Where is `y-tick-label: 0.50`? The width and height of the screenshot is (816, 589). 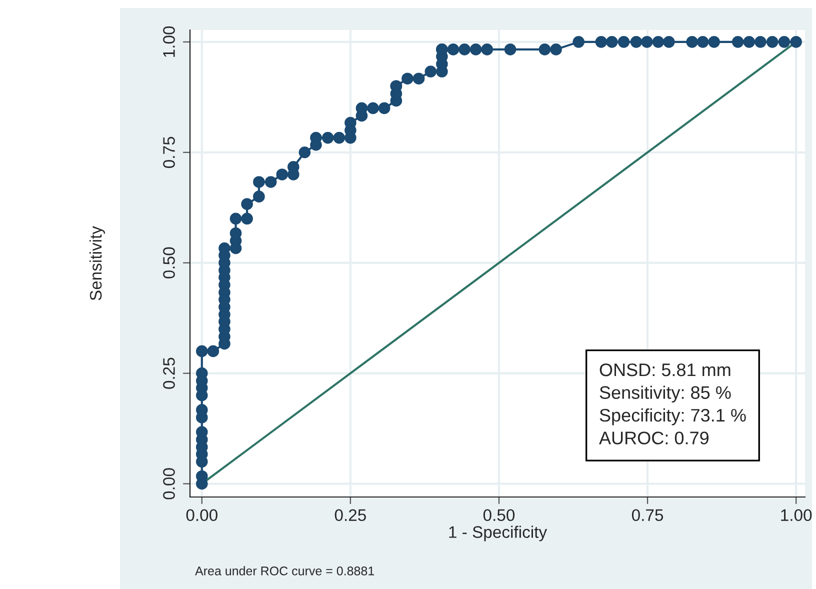
y-tick-label: 0.50 is located at coordinates (169, 262).